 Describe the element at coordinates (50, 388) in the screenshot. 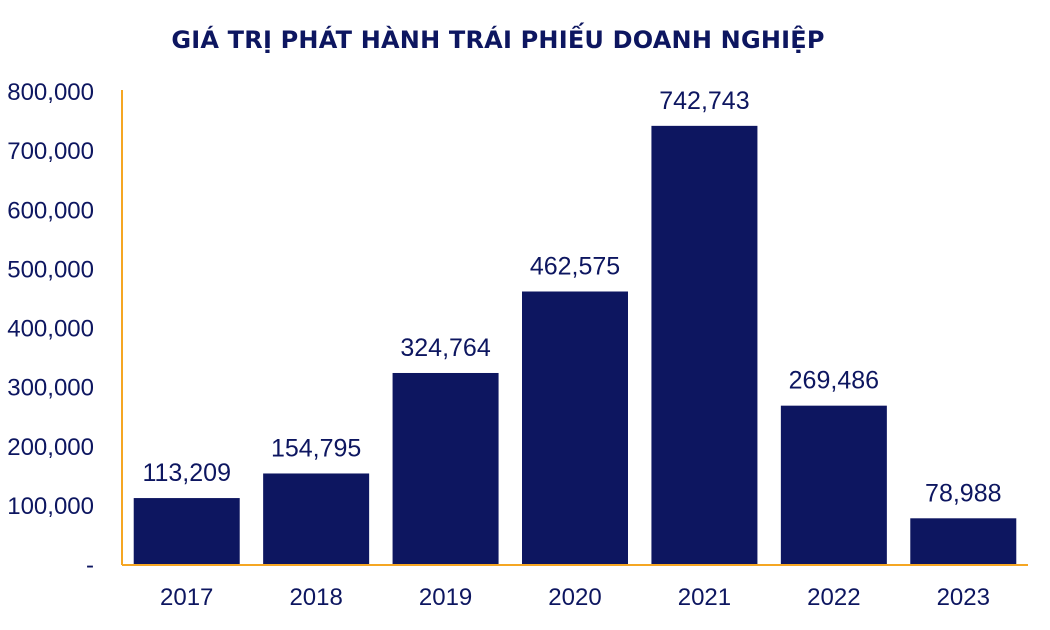

I see `y-tick-label: 300,000` at that location.